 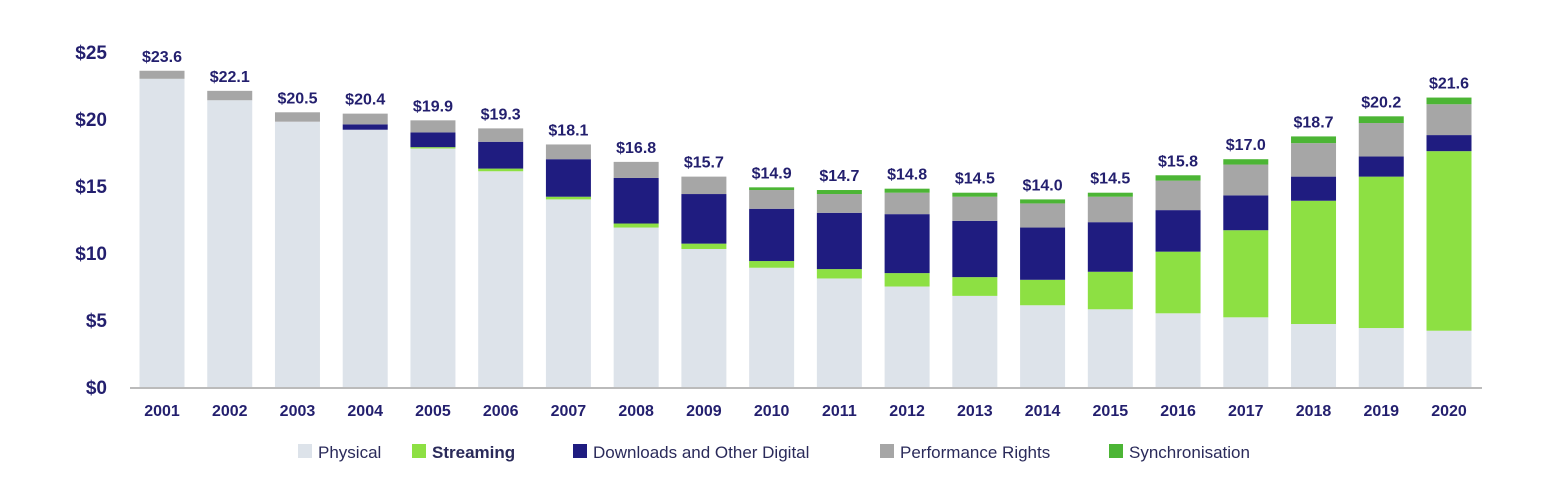 What do you see at coordinates (91, 187) in the screenshot?
I see `y-tick-label: $15` at bounding box center [91, 187].